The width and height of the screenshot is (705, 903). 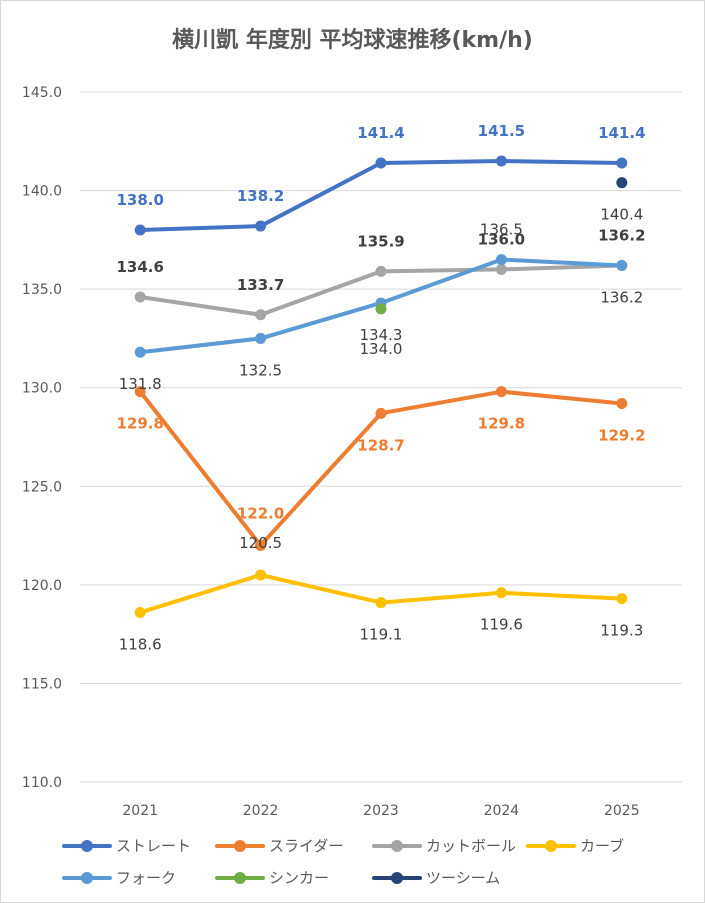 What do you see at coordinates (260, 370) in the screenshot?
I see `data-label: 132.5` at bounding box center [260, 370].